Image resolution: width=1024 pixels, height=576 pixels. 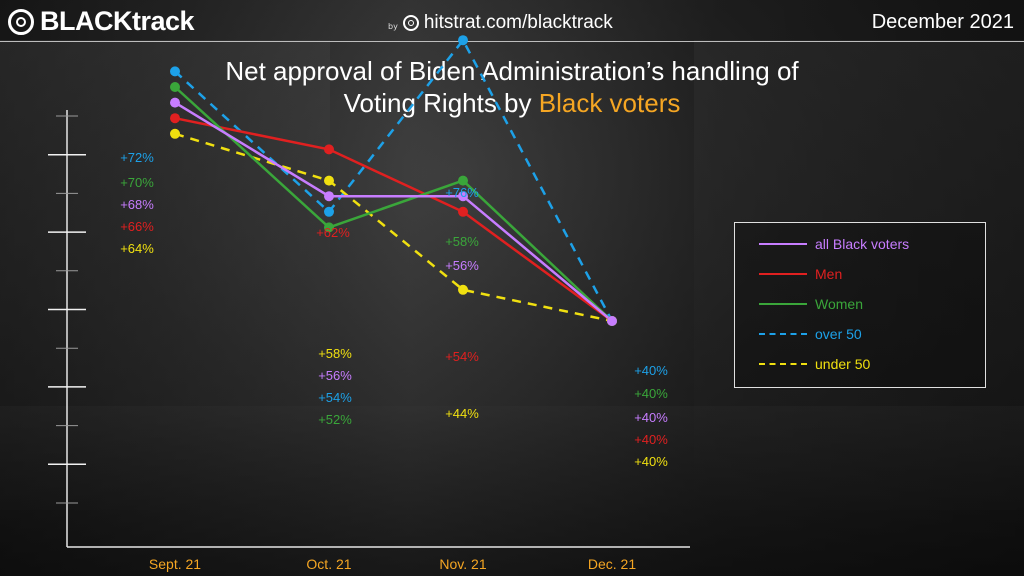 I want to click on x-axis-tick-label: Sept. 21, so click(x=175, y=564).